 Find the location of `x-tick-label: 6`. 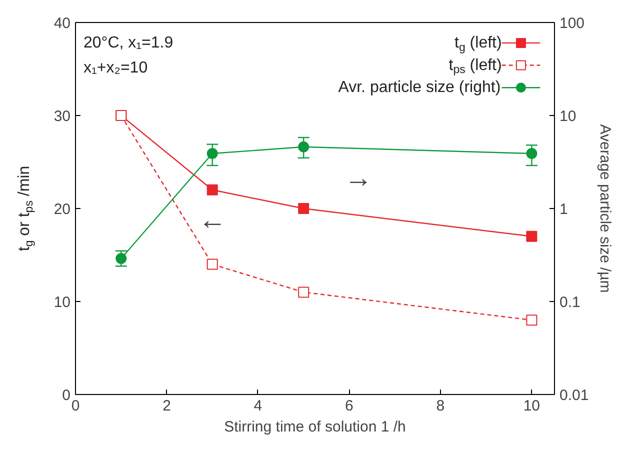

x-tick-label: 6 is located at coordinates (349, 406).